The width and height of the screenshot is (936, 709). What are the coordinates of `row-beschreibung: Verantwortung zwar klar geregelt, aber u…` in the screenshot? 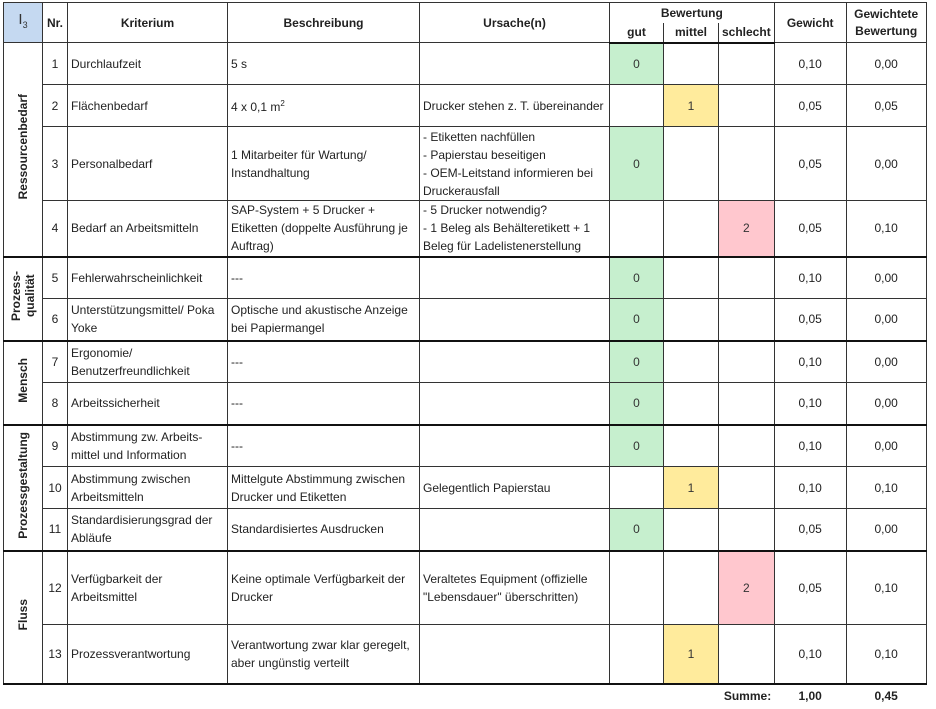 It's located at (323, 654).